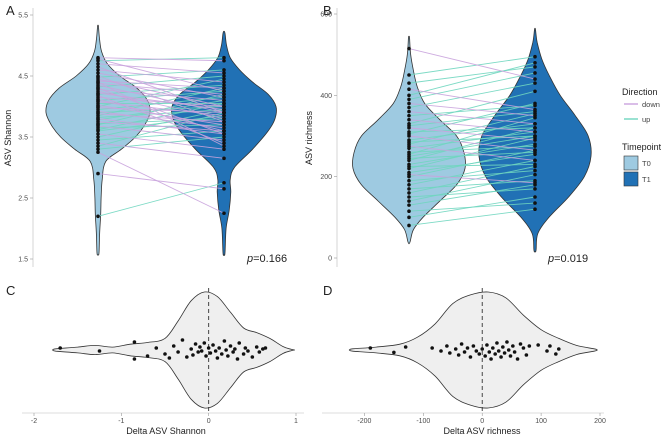  I want to click on panel-a-points, so click(161, 137).